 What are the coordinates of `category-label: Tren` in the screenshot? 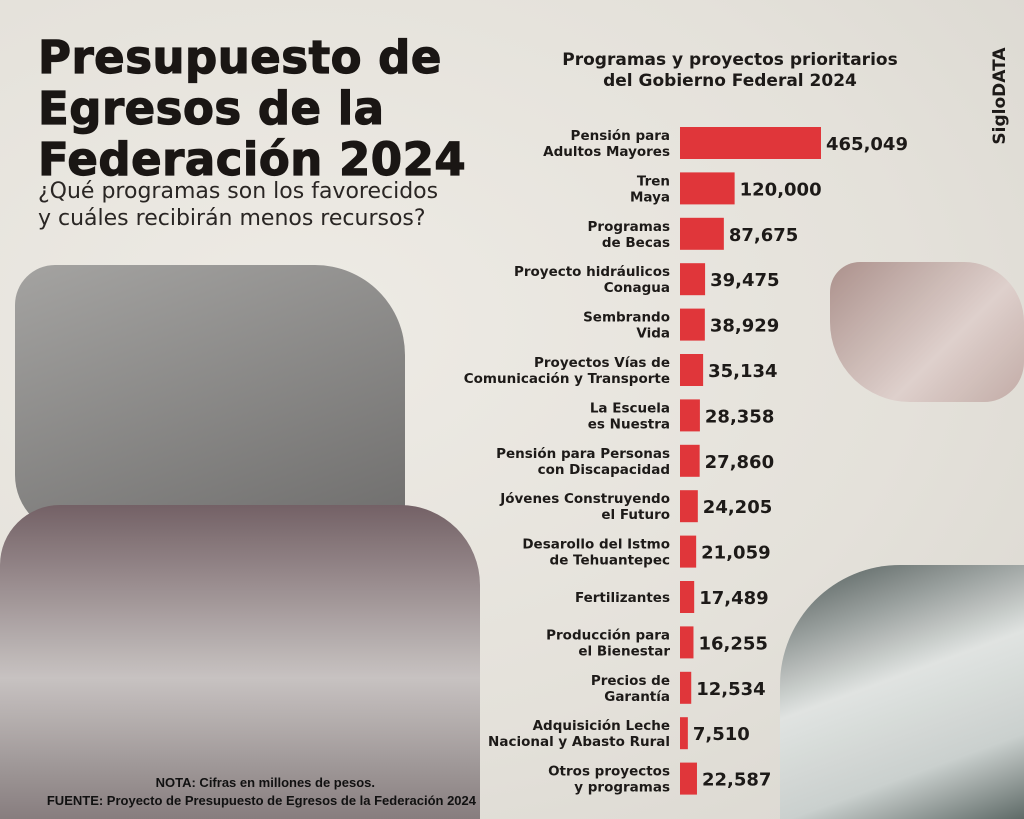 It's located at (653, 181).